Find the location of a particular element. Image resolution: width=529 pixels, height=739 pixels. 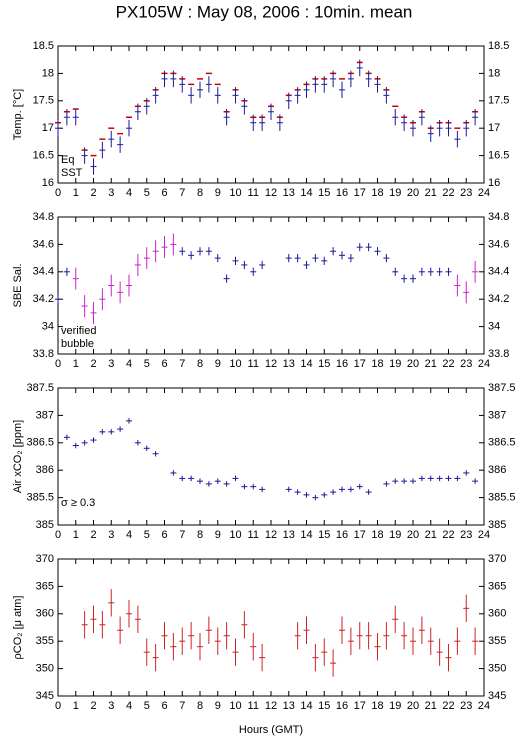

y-tick-label: 16.5 is located at coordinates (43, 156).